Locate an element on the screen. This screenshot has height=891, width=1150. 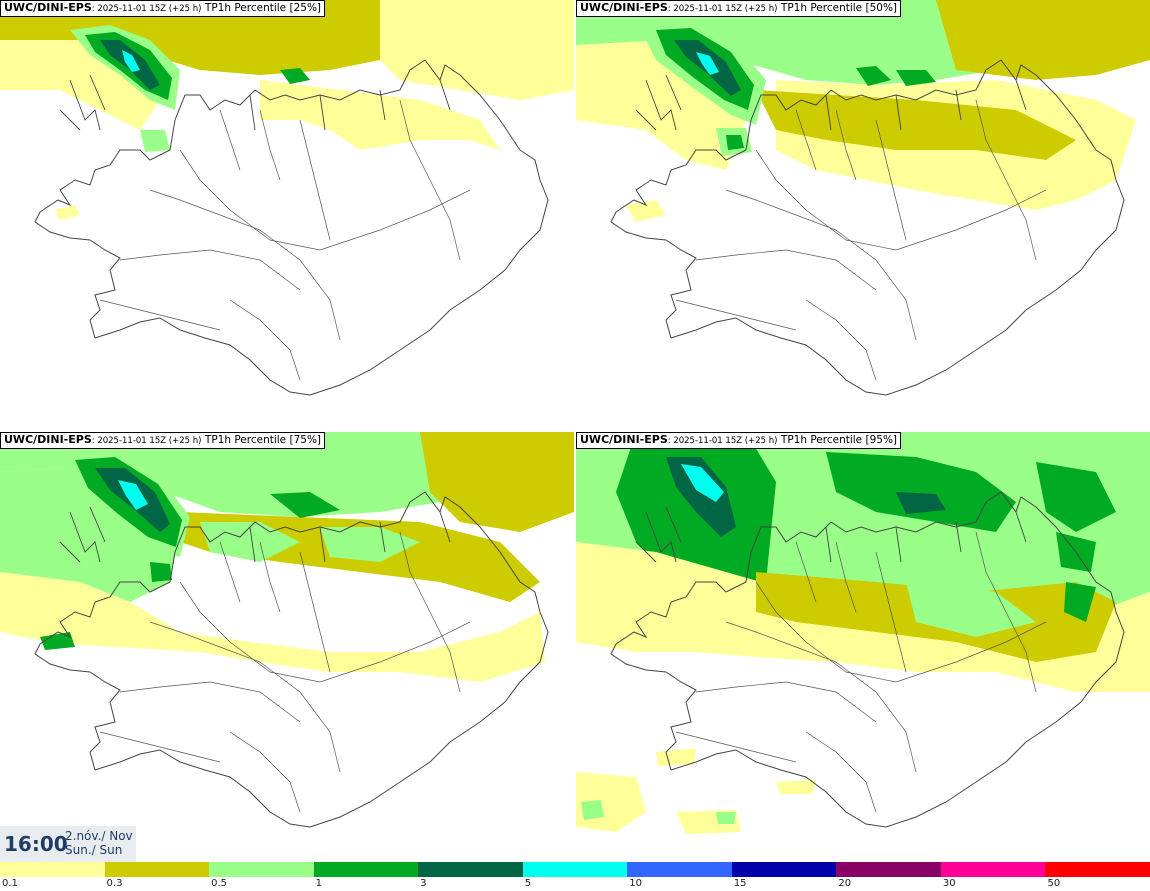
legend-tick-label: 30 is located at coordinates (949, 883).